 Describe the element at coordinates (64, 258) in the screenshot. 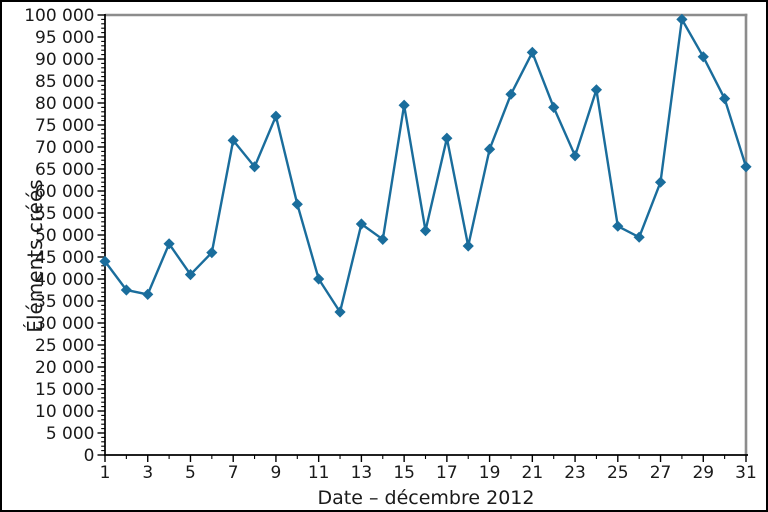

I see `y-tick-label: 45 000` at that location.